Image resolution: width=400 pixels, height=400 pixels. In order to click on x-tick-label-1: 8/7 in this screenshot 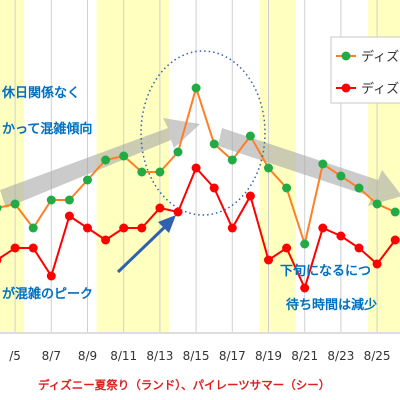, I will do `click(51, 356)`.